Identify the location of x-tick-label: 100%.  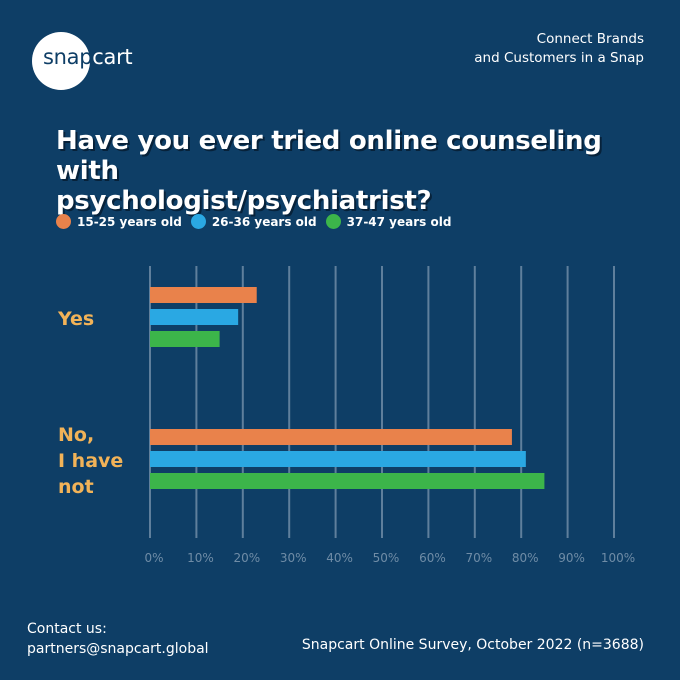
(618, 558).